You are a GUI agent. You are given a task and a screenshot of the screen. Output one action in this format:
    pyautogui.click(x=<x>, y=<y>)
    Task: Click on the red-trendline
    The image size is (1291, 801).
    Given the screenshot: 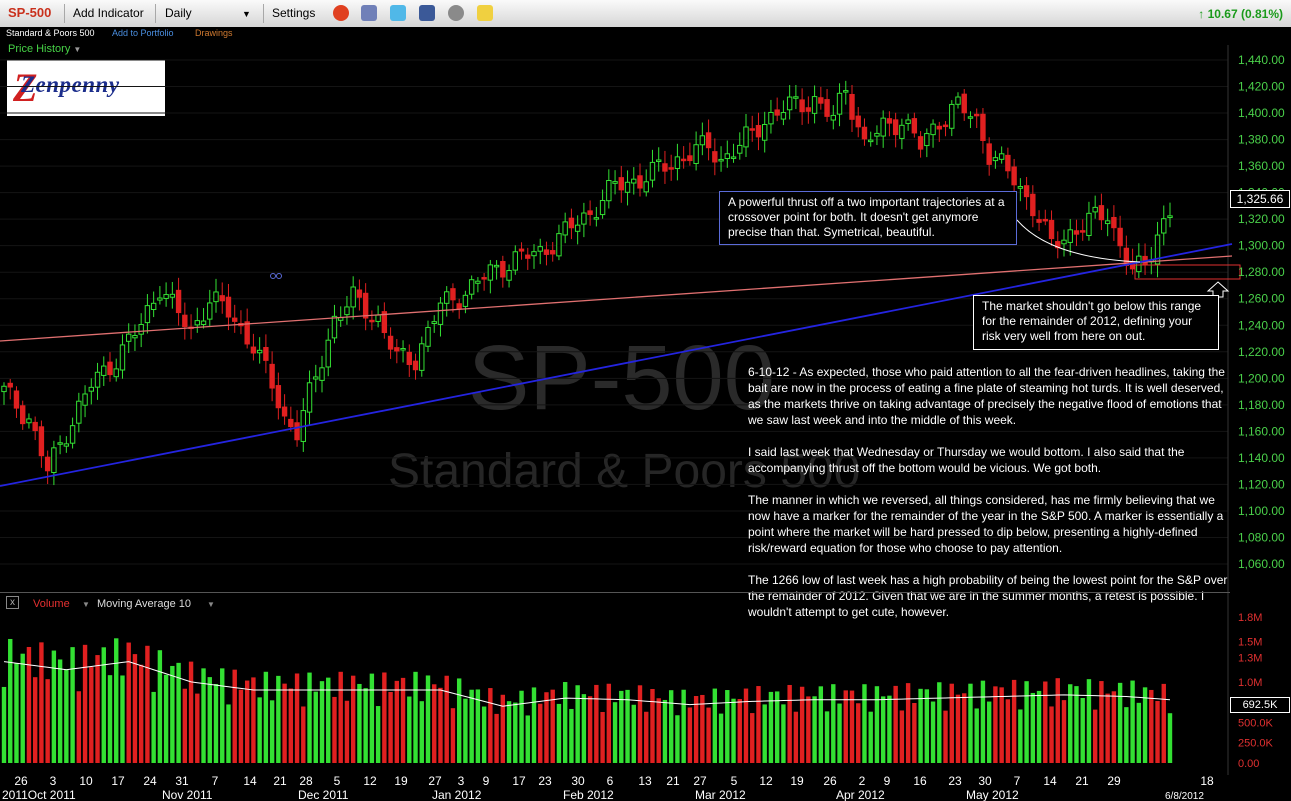 What is the action you would take?
    pyautogui.click(x=616, y=298)
    